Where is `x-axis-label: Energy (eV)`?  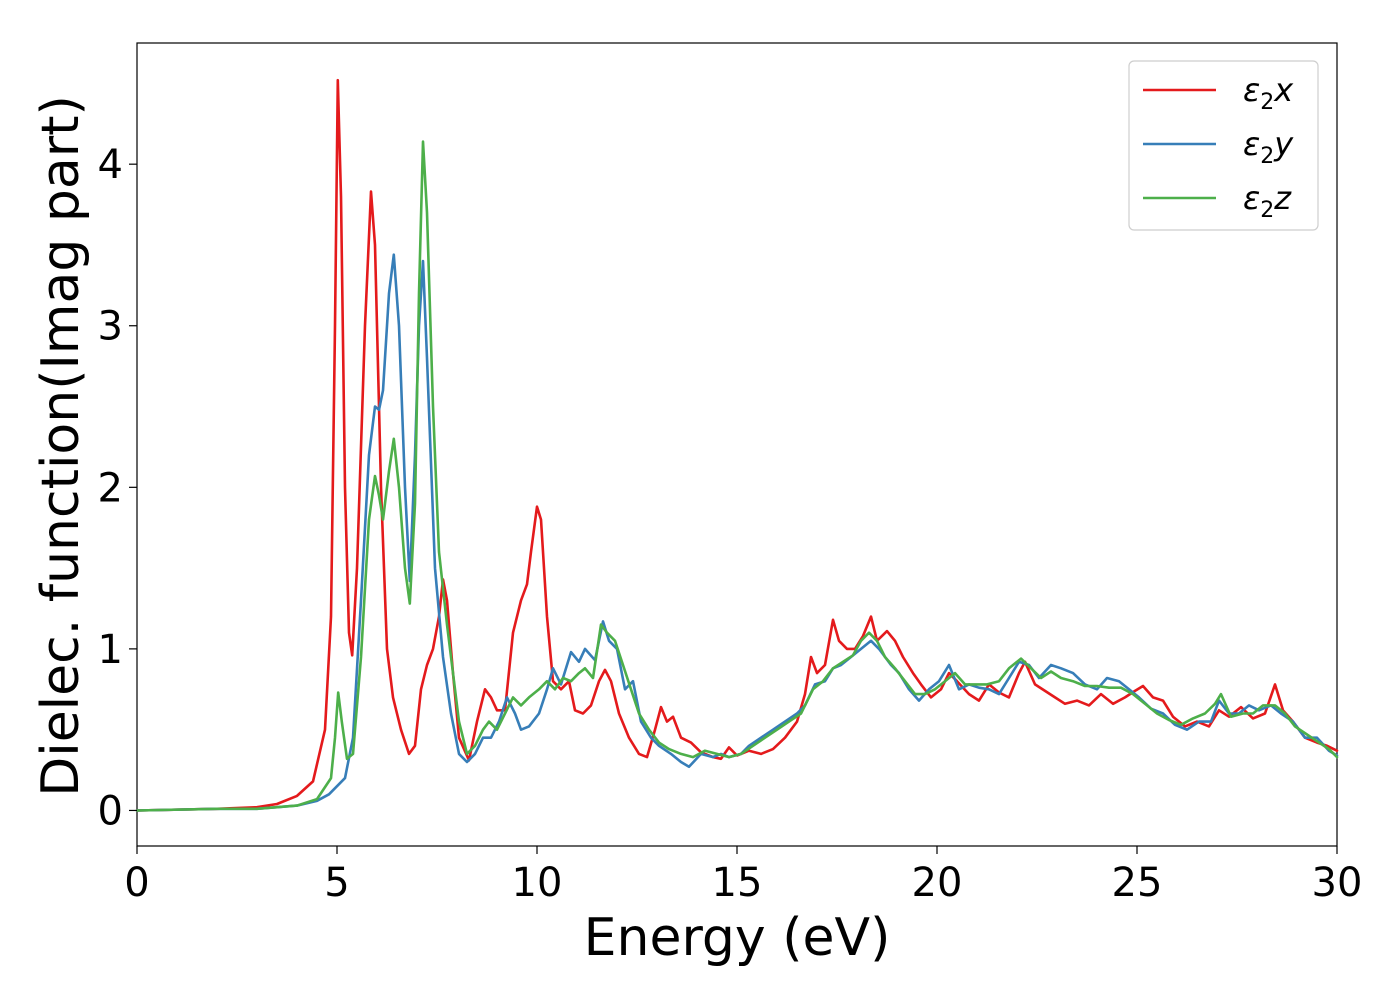 x-axis-label: Energy (eV) is located at coordinates (737, 938).